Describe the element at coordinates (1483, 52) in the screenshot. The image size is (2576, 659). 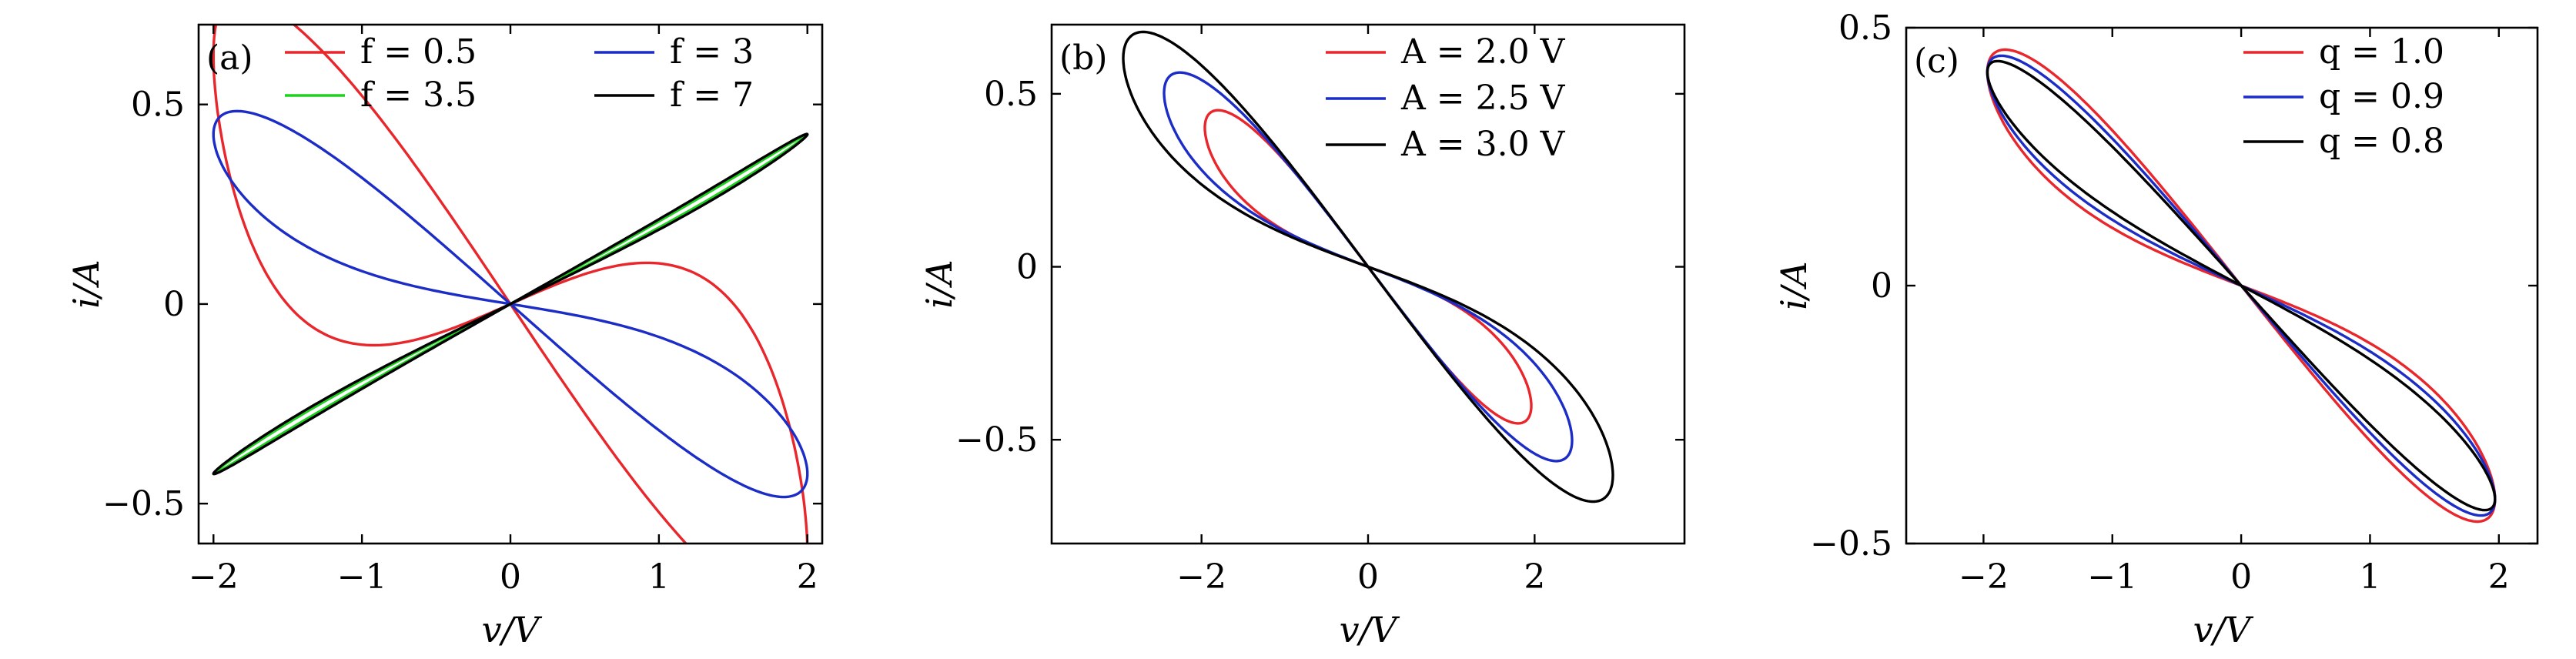
I see `legend-entry: A = 2.0 V` at that location.